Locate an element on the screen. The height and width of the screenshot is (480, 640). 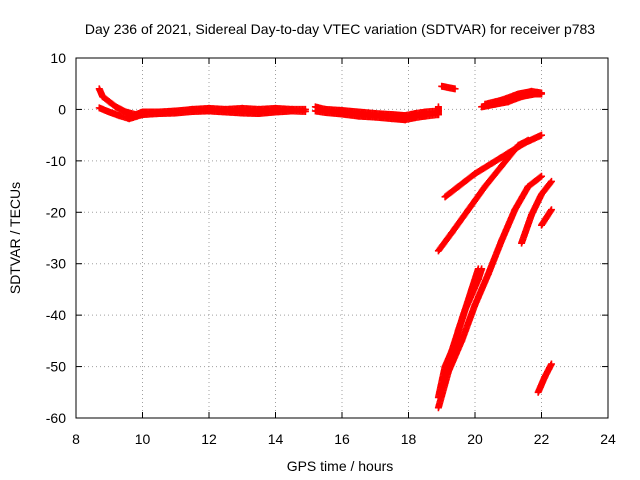
x-tick-label: 14 is located at coordinates (276, 439).